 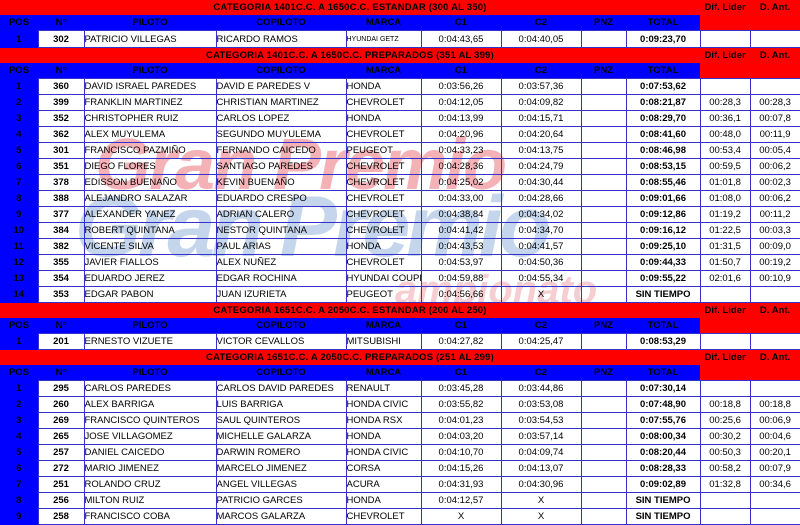 I want to click on row-codriver-name: MICHELLE GALARZA, so click(x=281, y=436).